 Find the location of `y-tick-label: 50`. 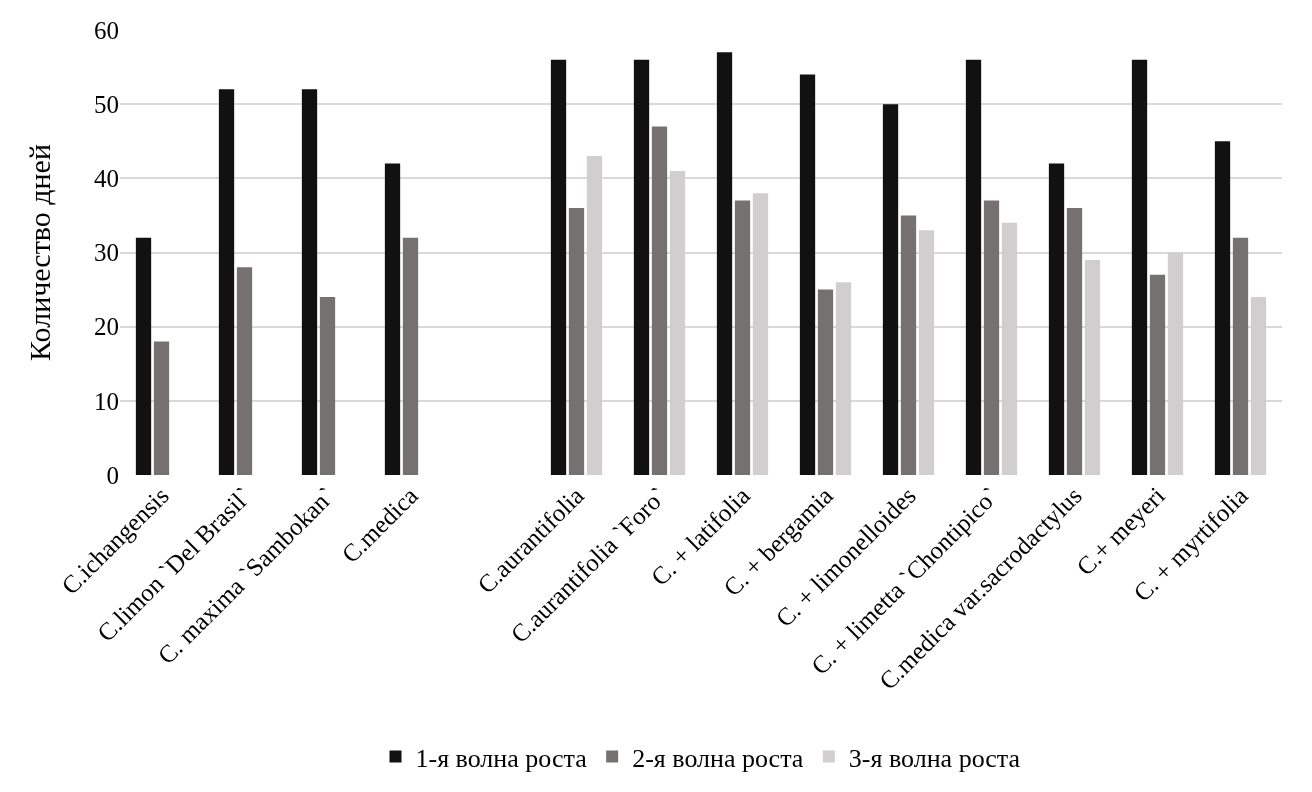

y-tick-label: 50 is located at coordinates (106, 104).